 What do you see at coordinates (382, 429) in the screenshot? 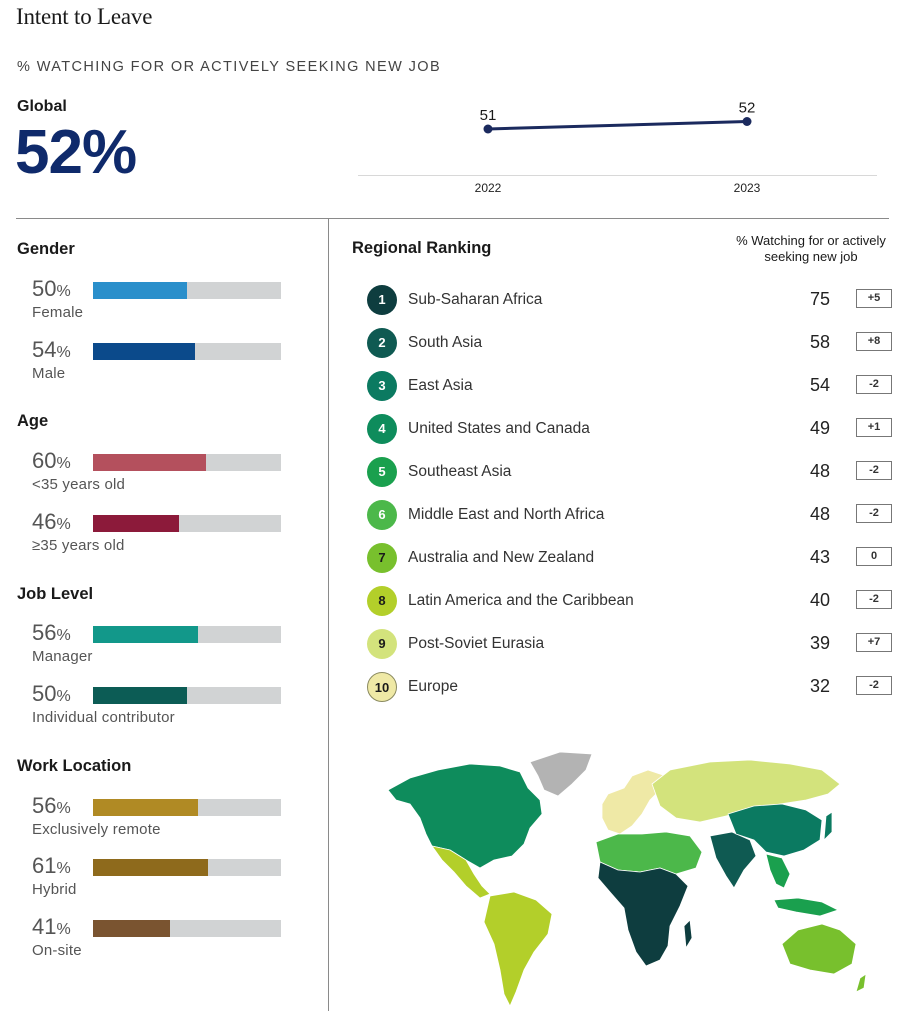
I see `rank-badge: 4` at bounding box center [382, 429].